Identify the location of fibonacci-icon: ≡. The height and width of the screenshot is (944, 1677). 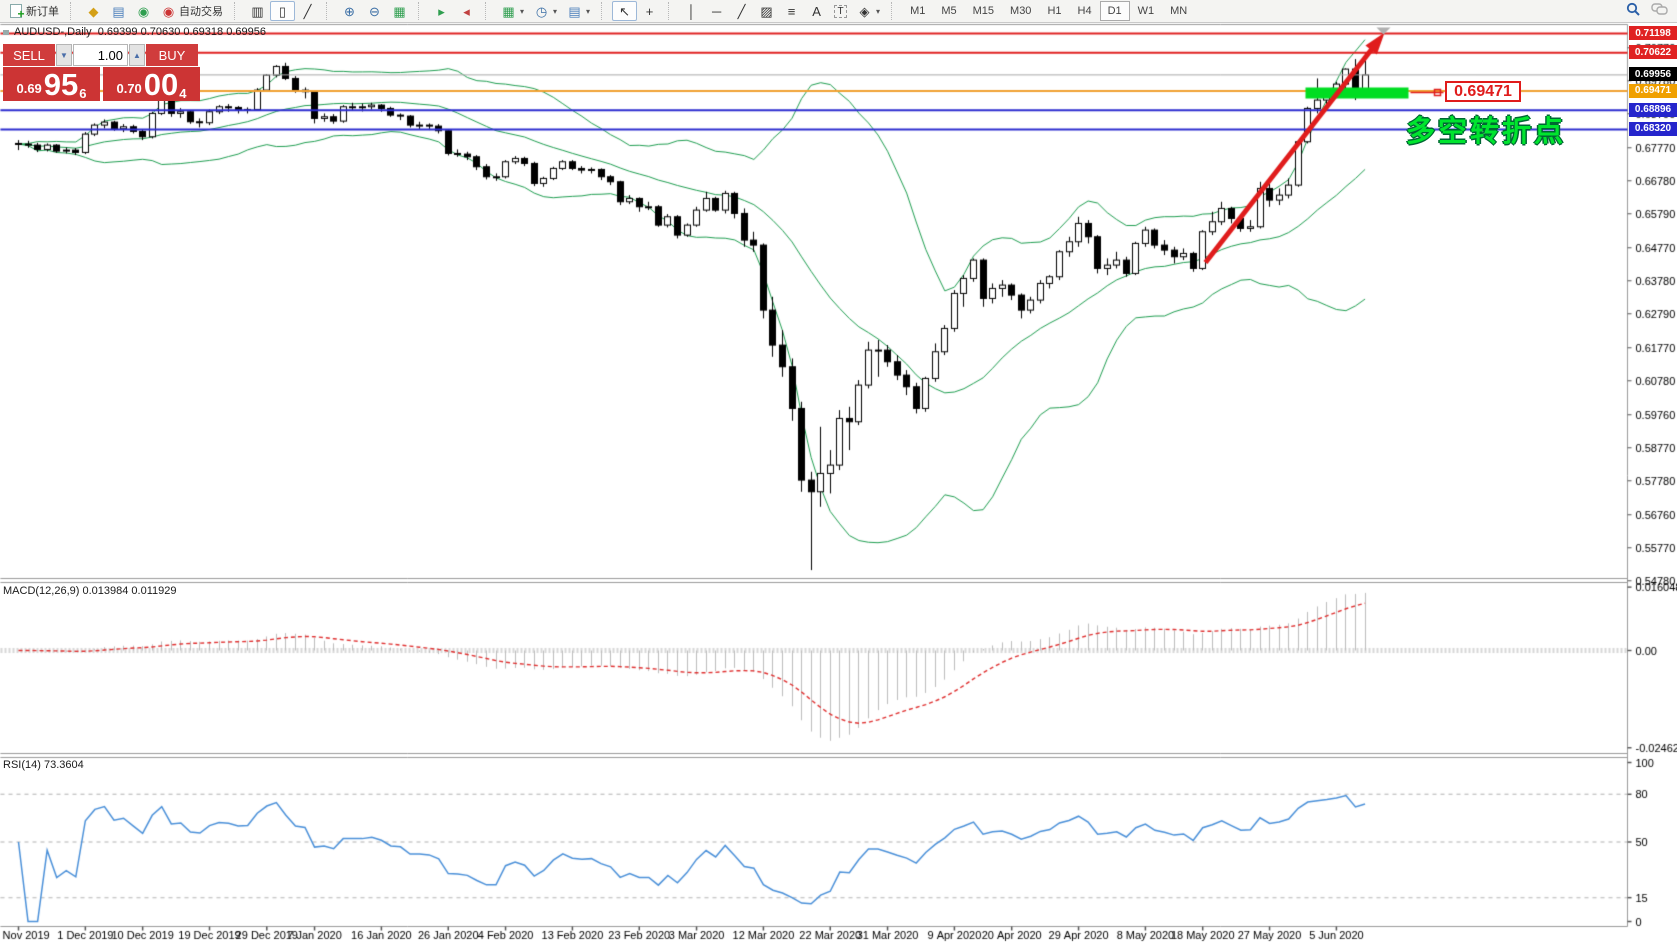
(791, 11).